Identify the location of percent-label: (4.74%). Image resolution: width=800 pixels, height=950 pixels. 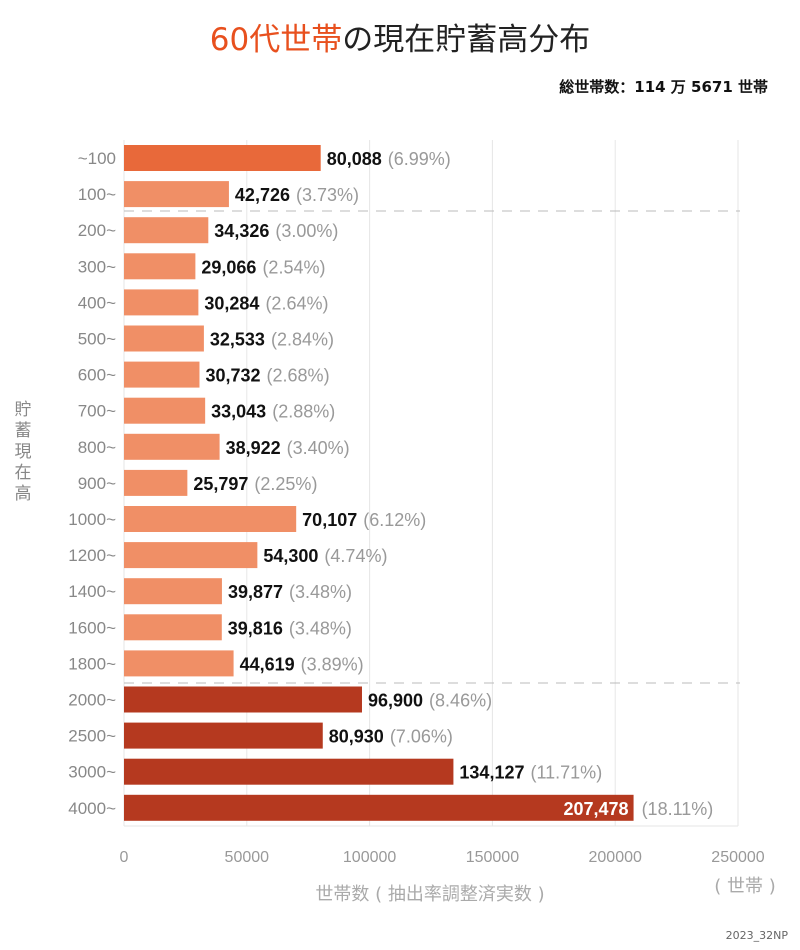
(355, 556).